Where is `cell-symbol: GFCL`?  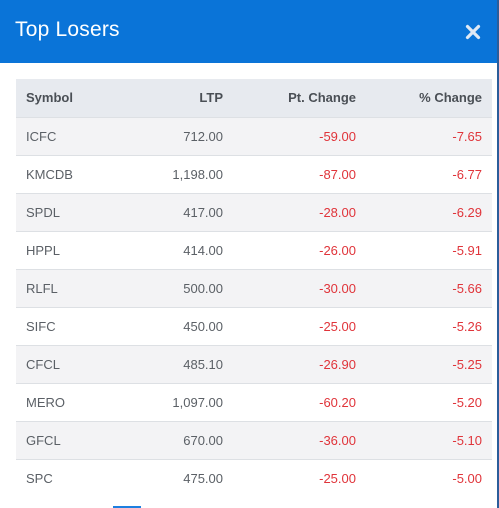
cell-symbol: GFCL is located at coordinates (43, 440).